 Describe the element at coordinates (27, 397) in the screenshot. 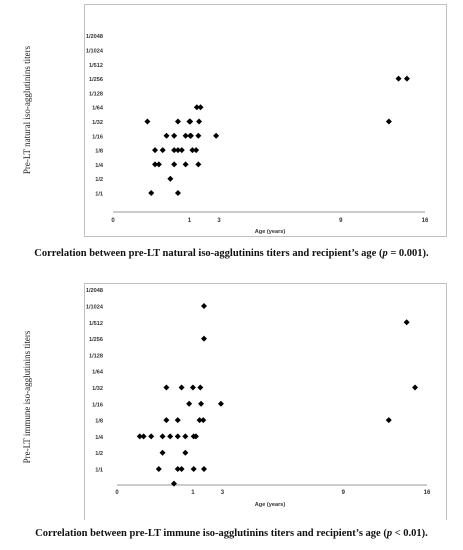

I see `y-axis-label-text: Pre-LT immune iso-agglutinins titers` at that location.